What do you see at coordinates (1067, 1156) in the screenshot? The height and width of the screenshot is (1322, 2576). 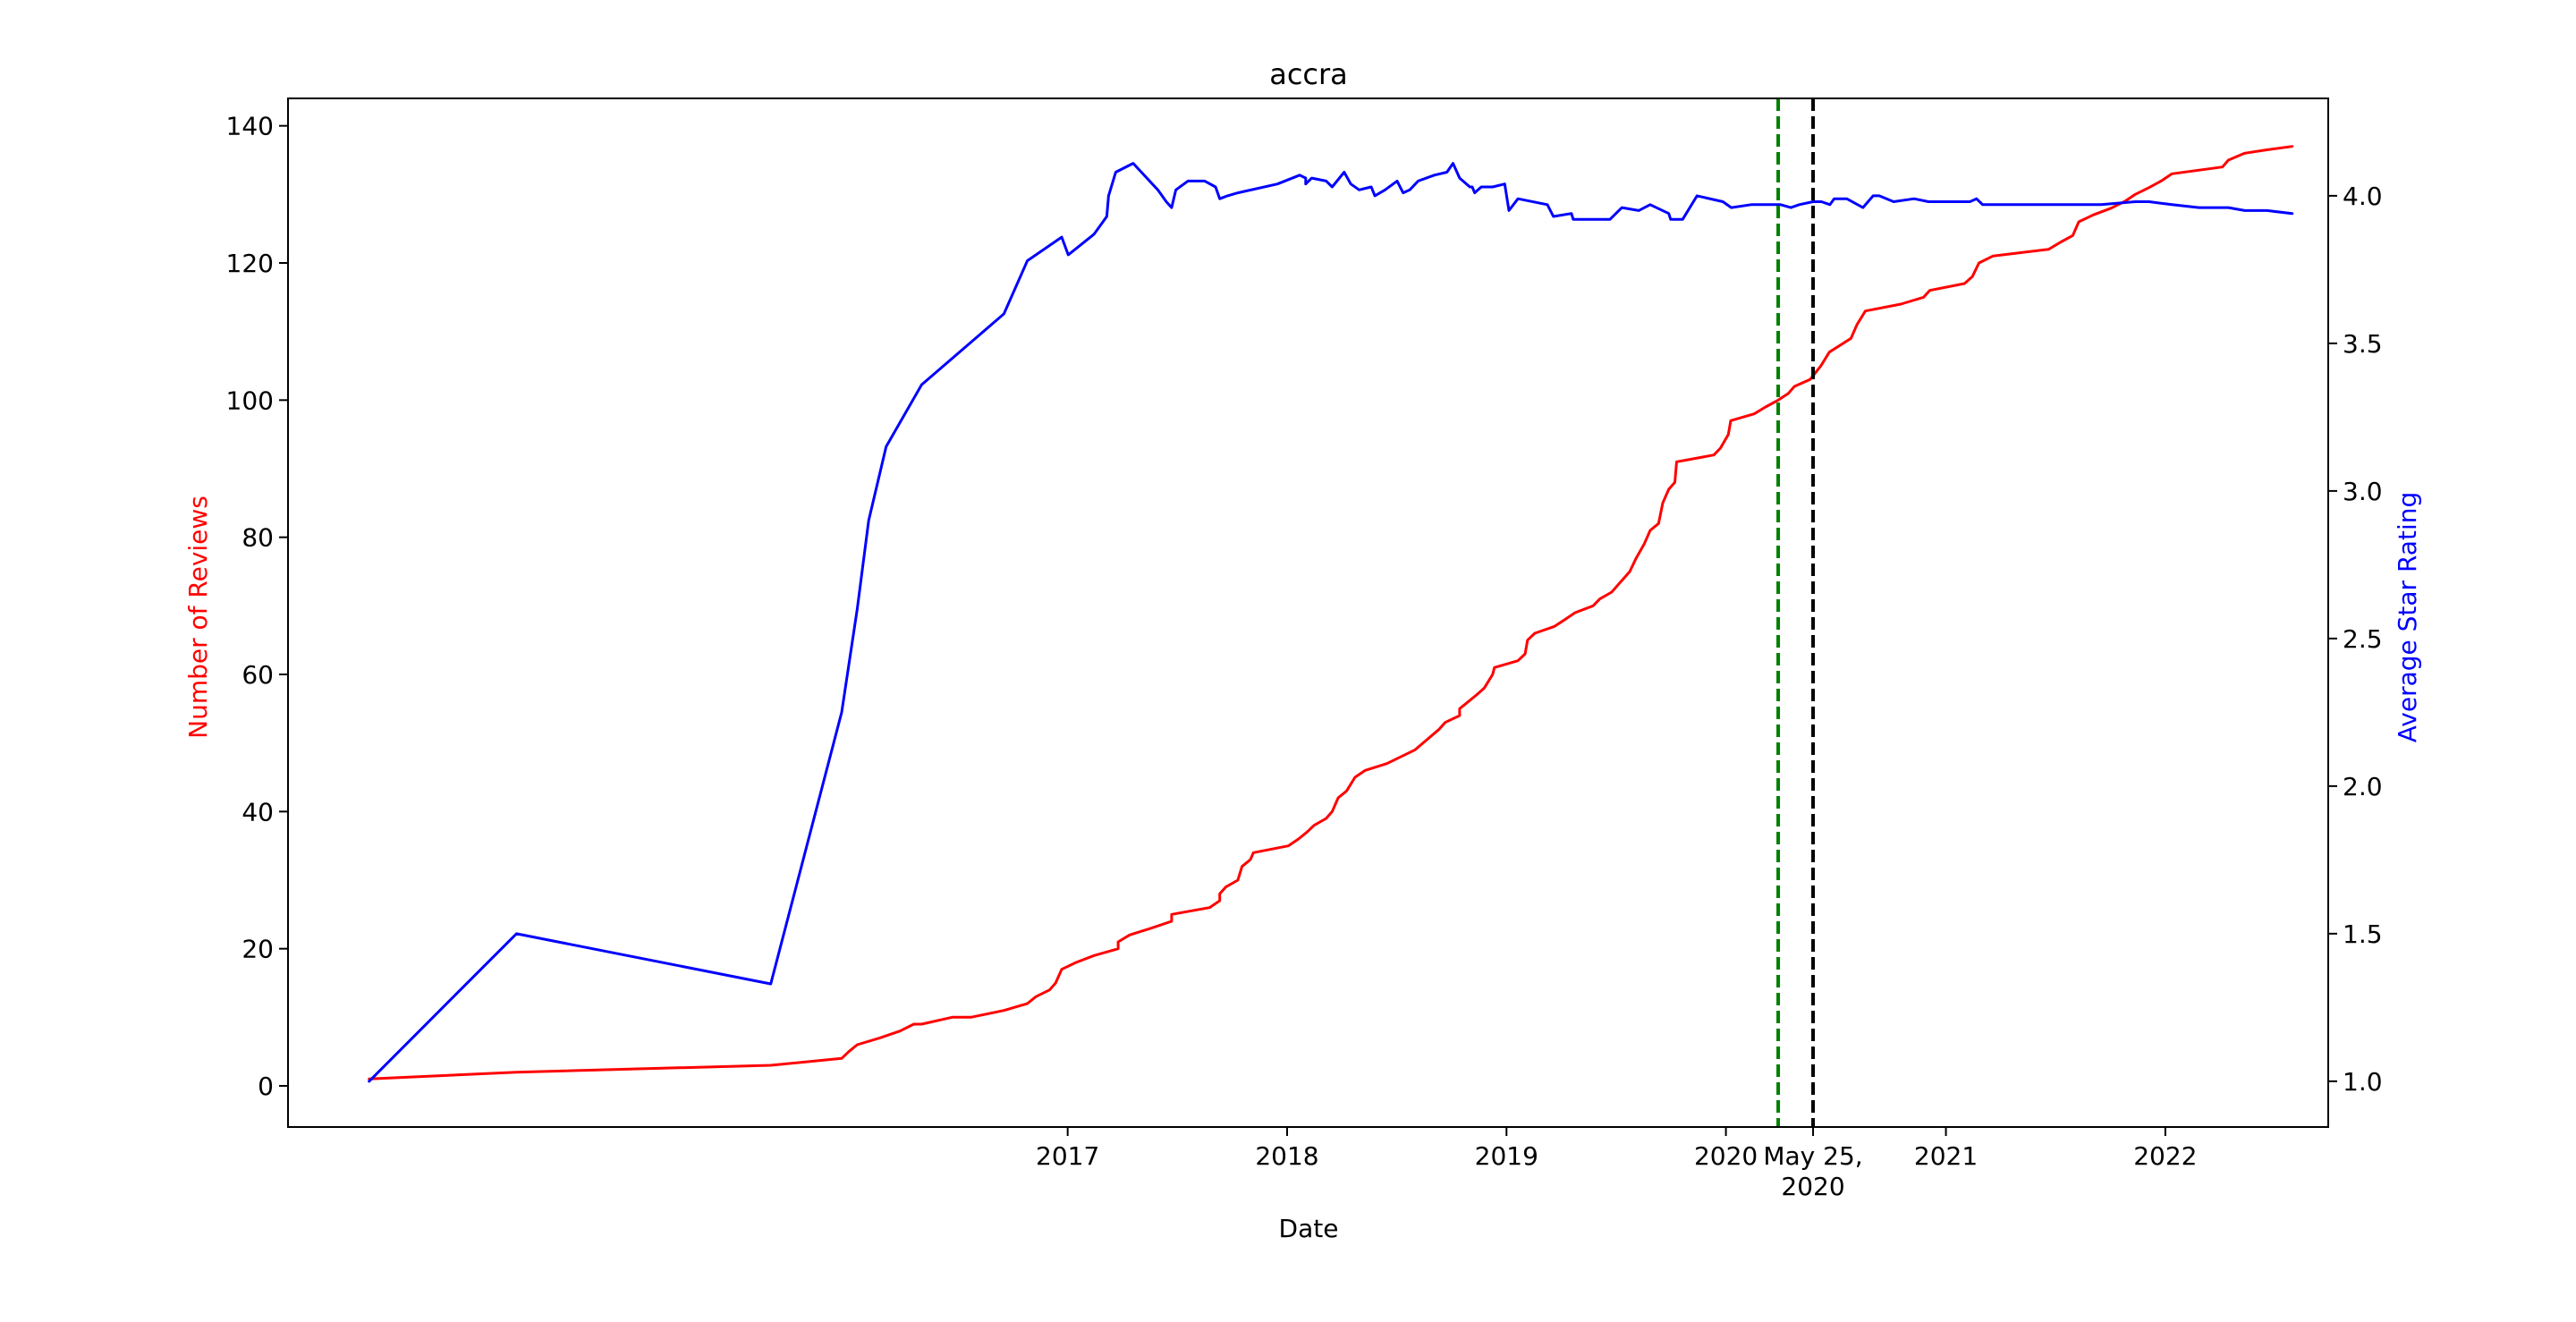 I see `x-tick-label: 2017` at bounding box center [1067, 1156].